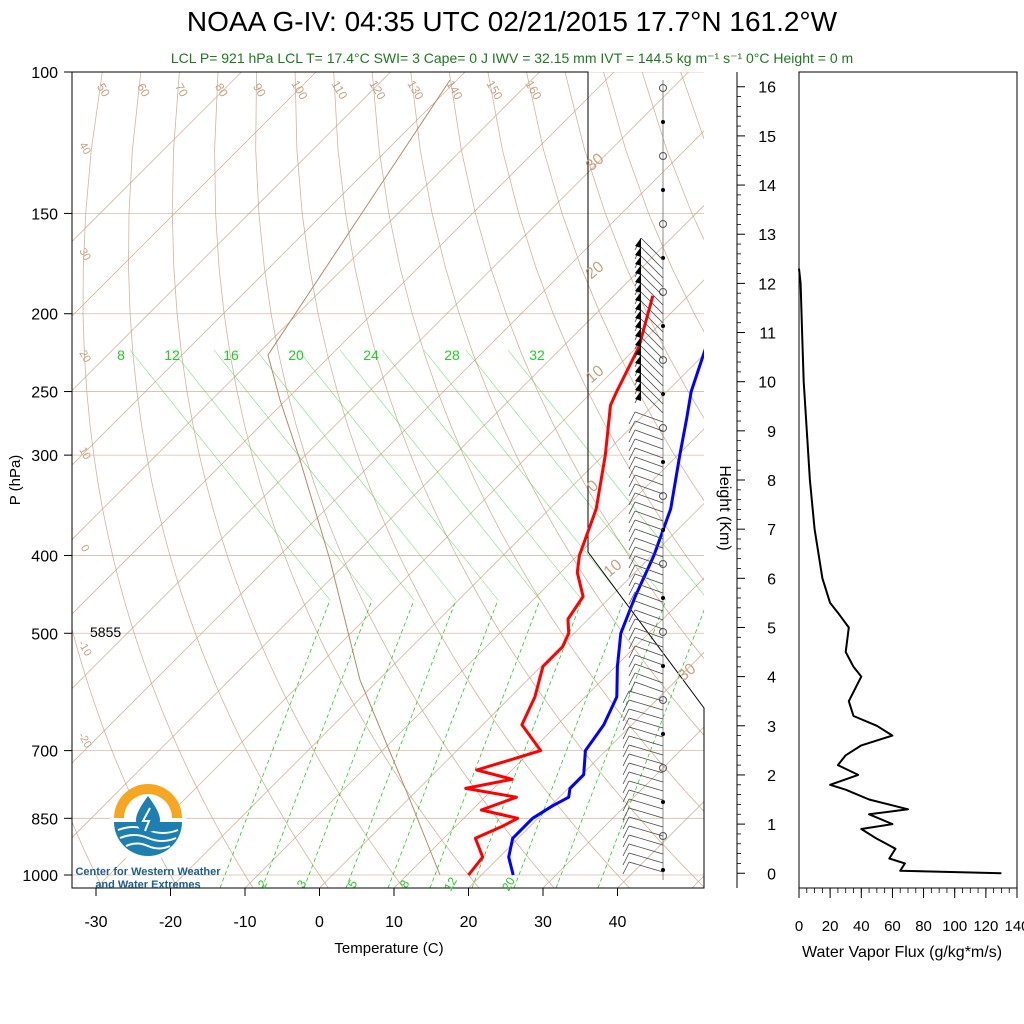 This screenshot has width=1024, height=1024. What do you see at coordinates (771, 776) in the screenshot?
I see `height-tick-label: 2` at bounding box center [771, 776].